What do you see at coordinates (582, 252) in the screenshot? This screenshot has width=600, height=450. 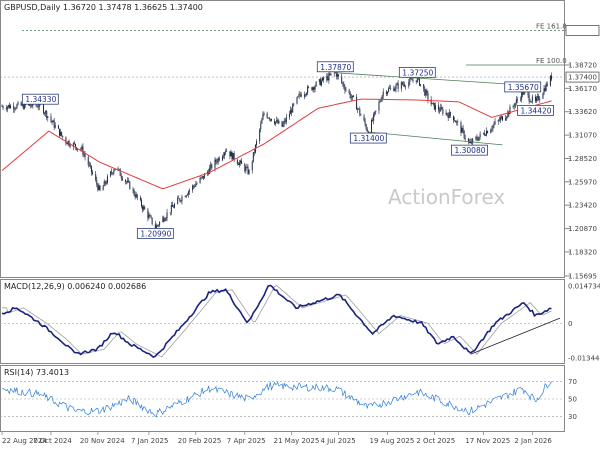 I see `y-tick-label: 1.18320` at bounding box center [582, 252].